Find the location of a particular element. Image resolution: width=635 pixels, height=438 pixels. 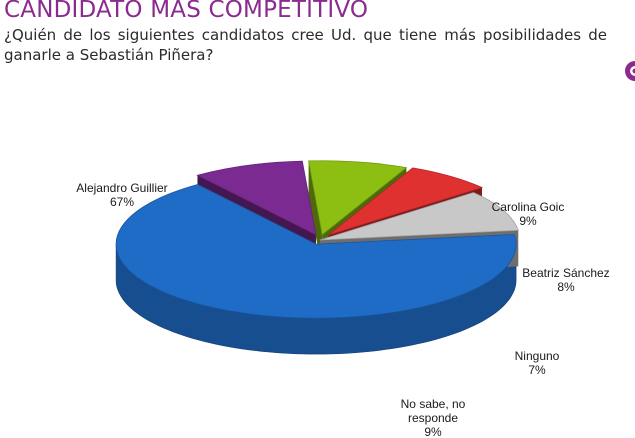

slice-label: Alejandro Guillier 67% is located at coordinates (121, 195).